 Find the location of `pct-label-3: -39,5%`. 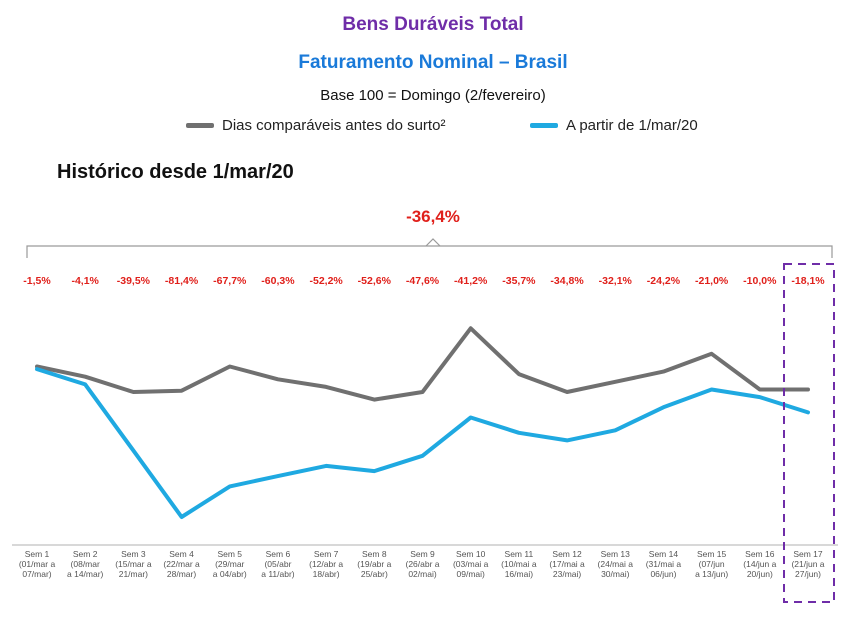

pct-label-3: -39,5% is located at coordinates (134, 281).